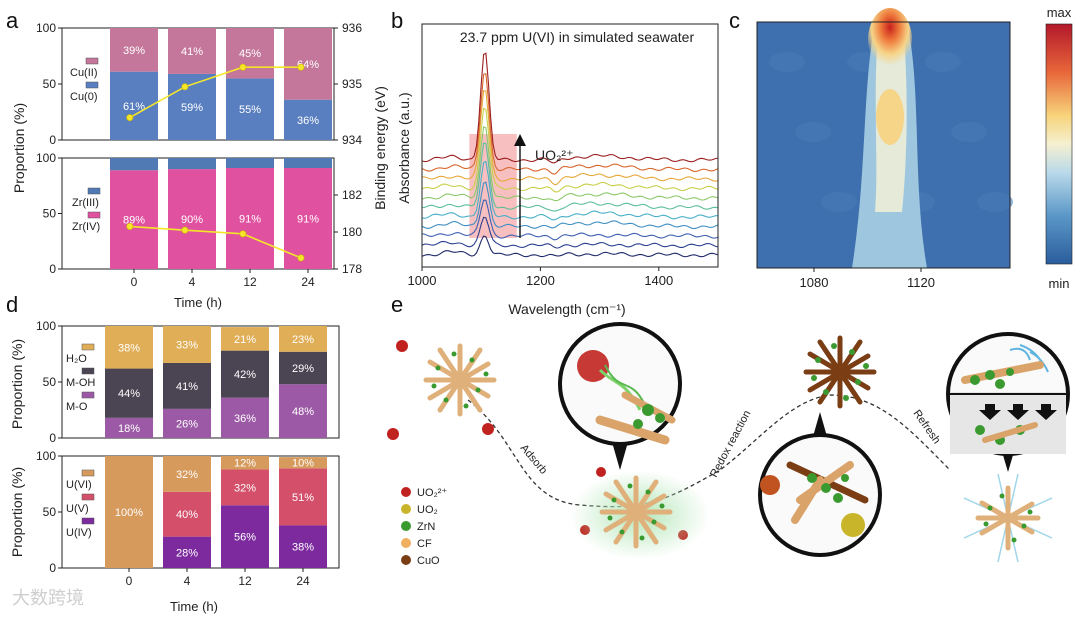  I want to click on arrow-label: UO₂²⁺, so click(554, 155).